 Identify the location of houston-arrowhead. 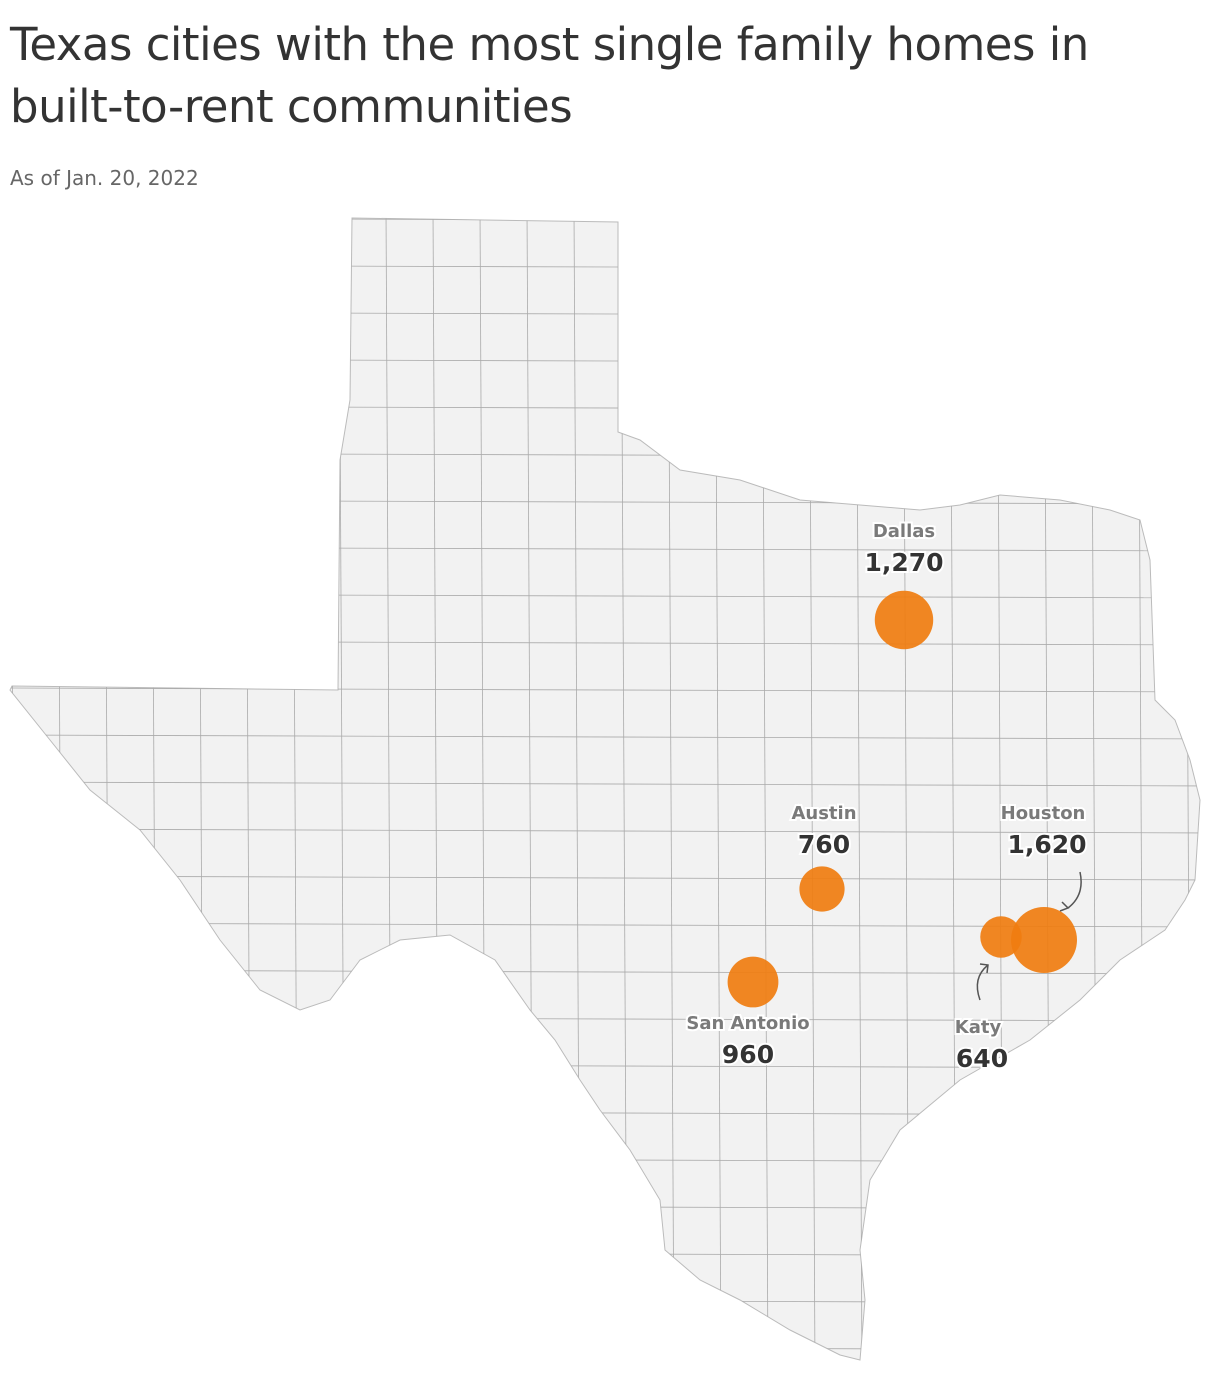
(1064, 906).